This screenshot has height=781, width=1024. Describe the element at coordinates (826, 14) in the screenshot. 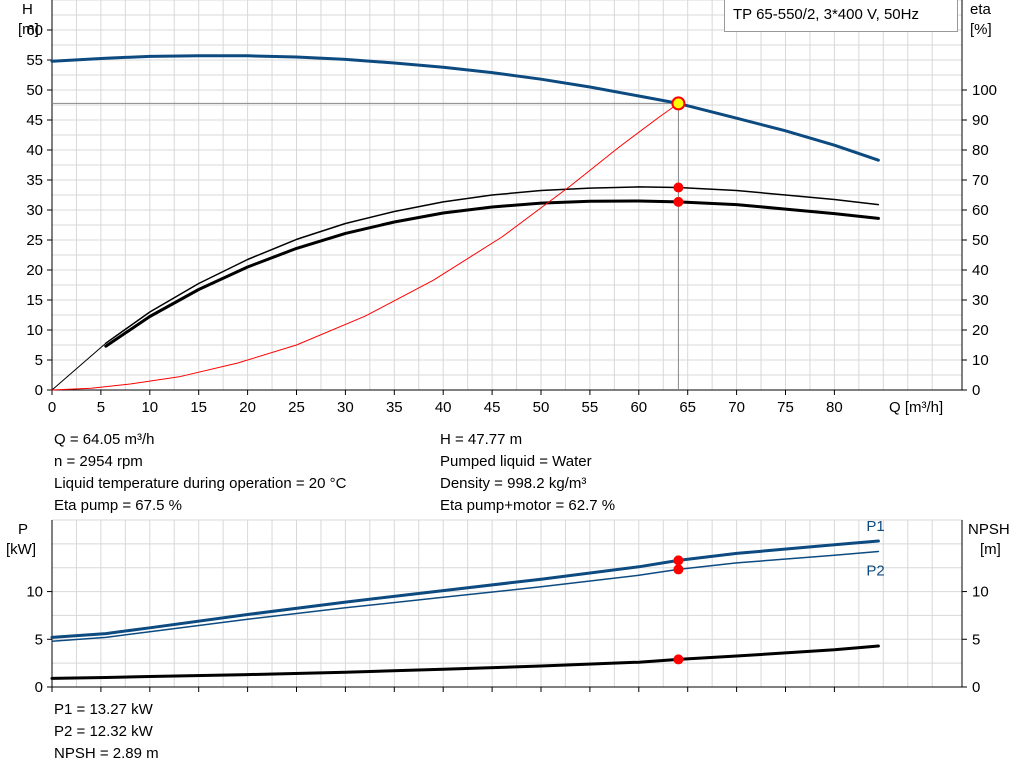

I see `pump-model-title: TP 65-550/2, 3*400 V, 50Hz` at that location.